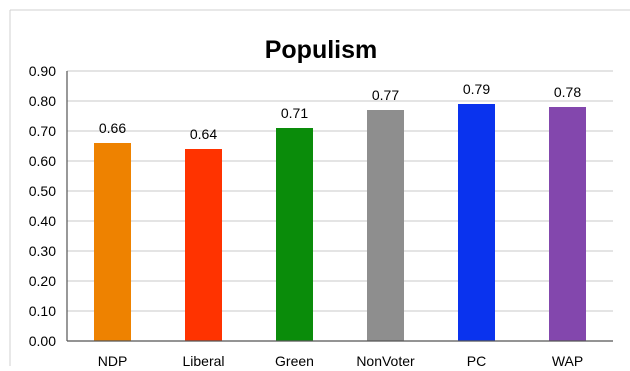  What do you see at coordinates (42, 221) in the screenshot?
I see `y-tick-label: 0.40` at bounding box center [42, 221].